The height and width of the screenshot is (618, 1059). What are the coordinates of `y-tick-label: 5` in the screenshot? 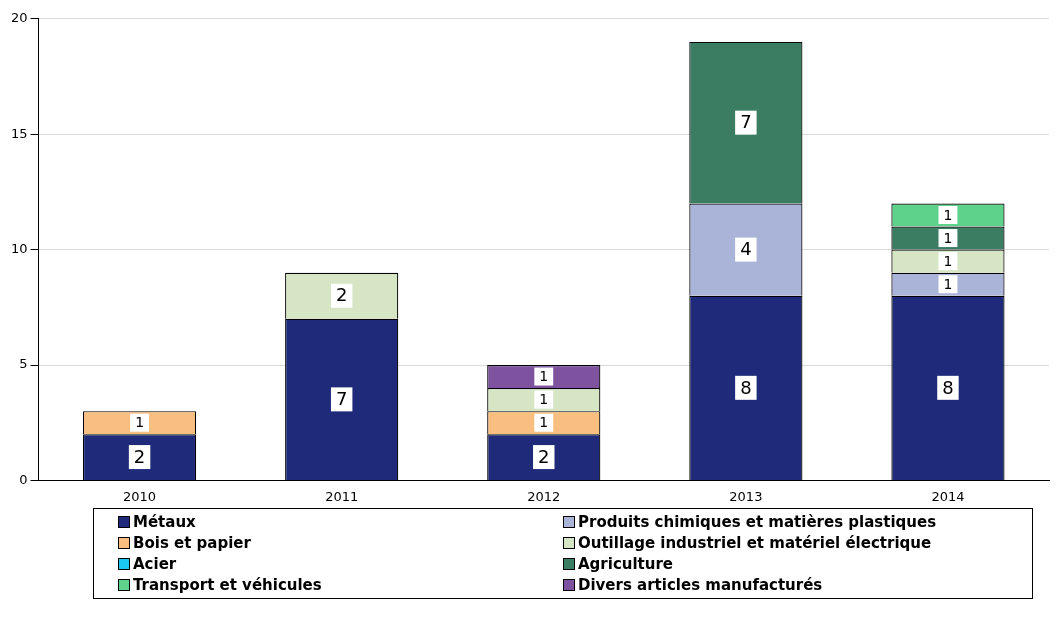 It's located at (23, 364).